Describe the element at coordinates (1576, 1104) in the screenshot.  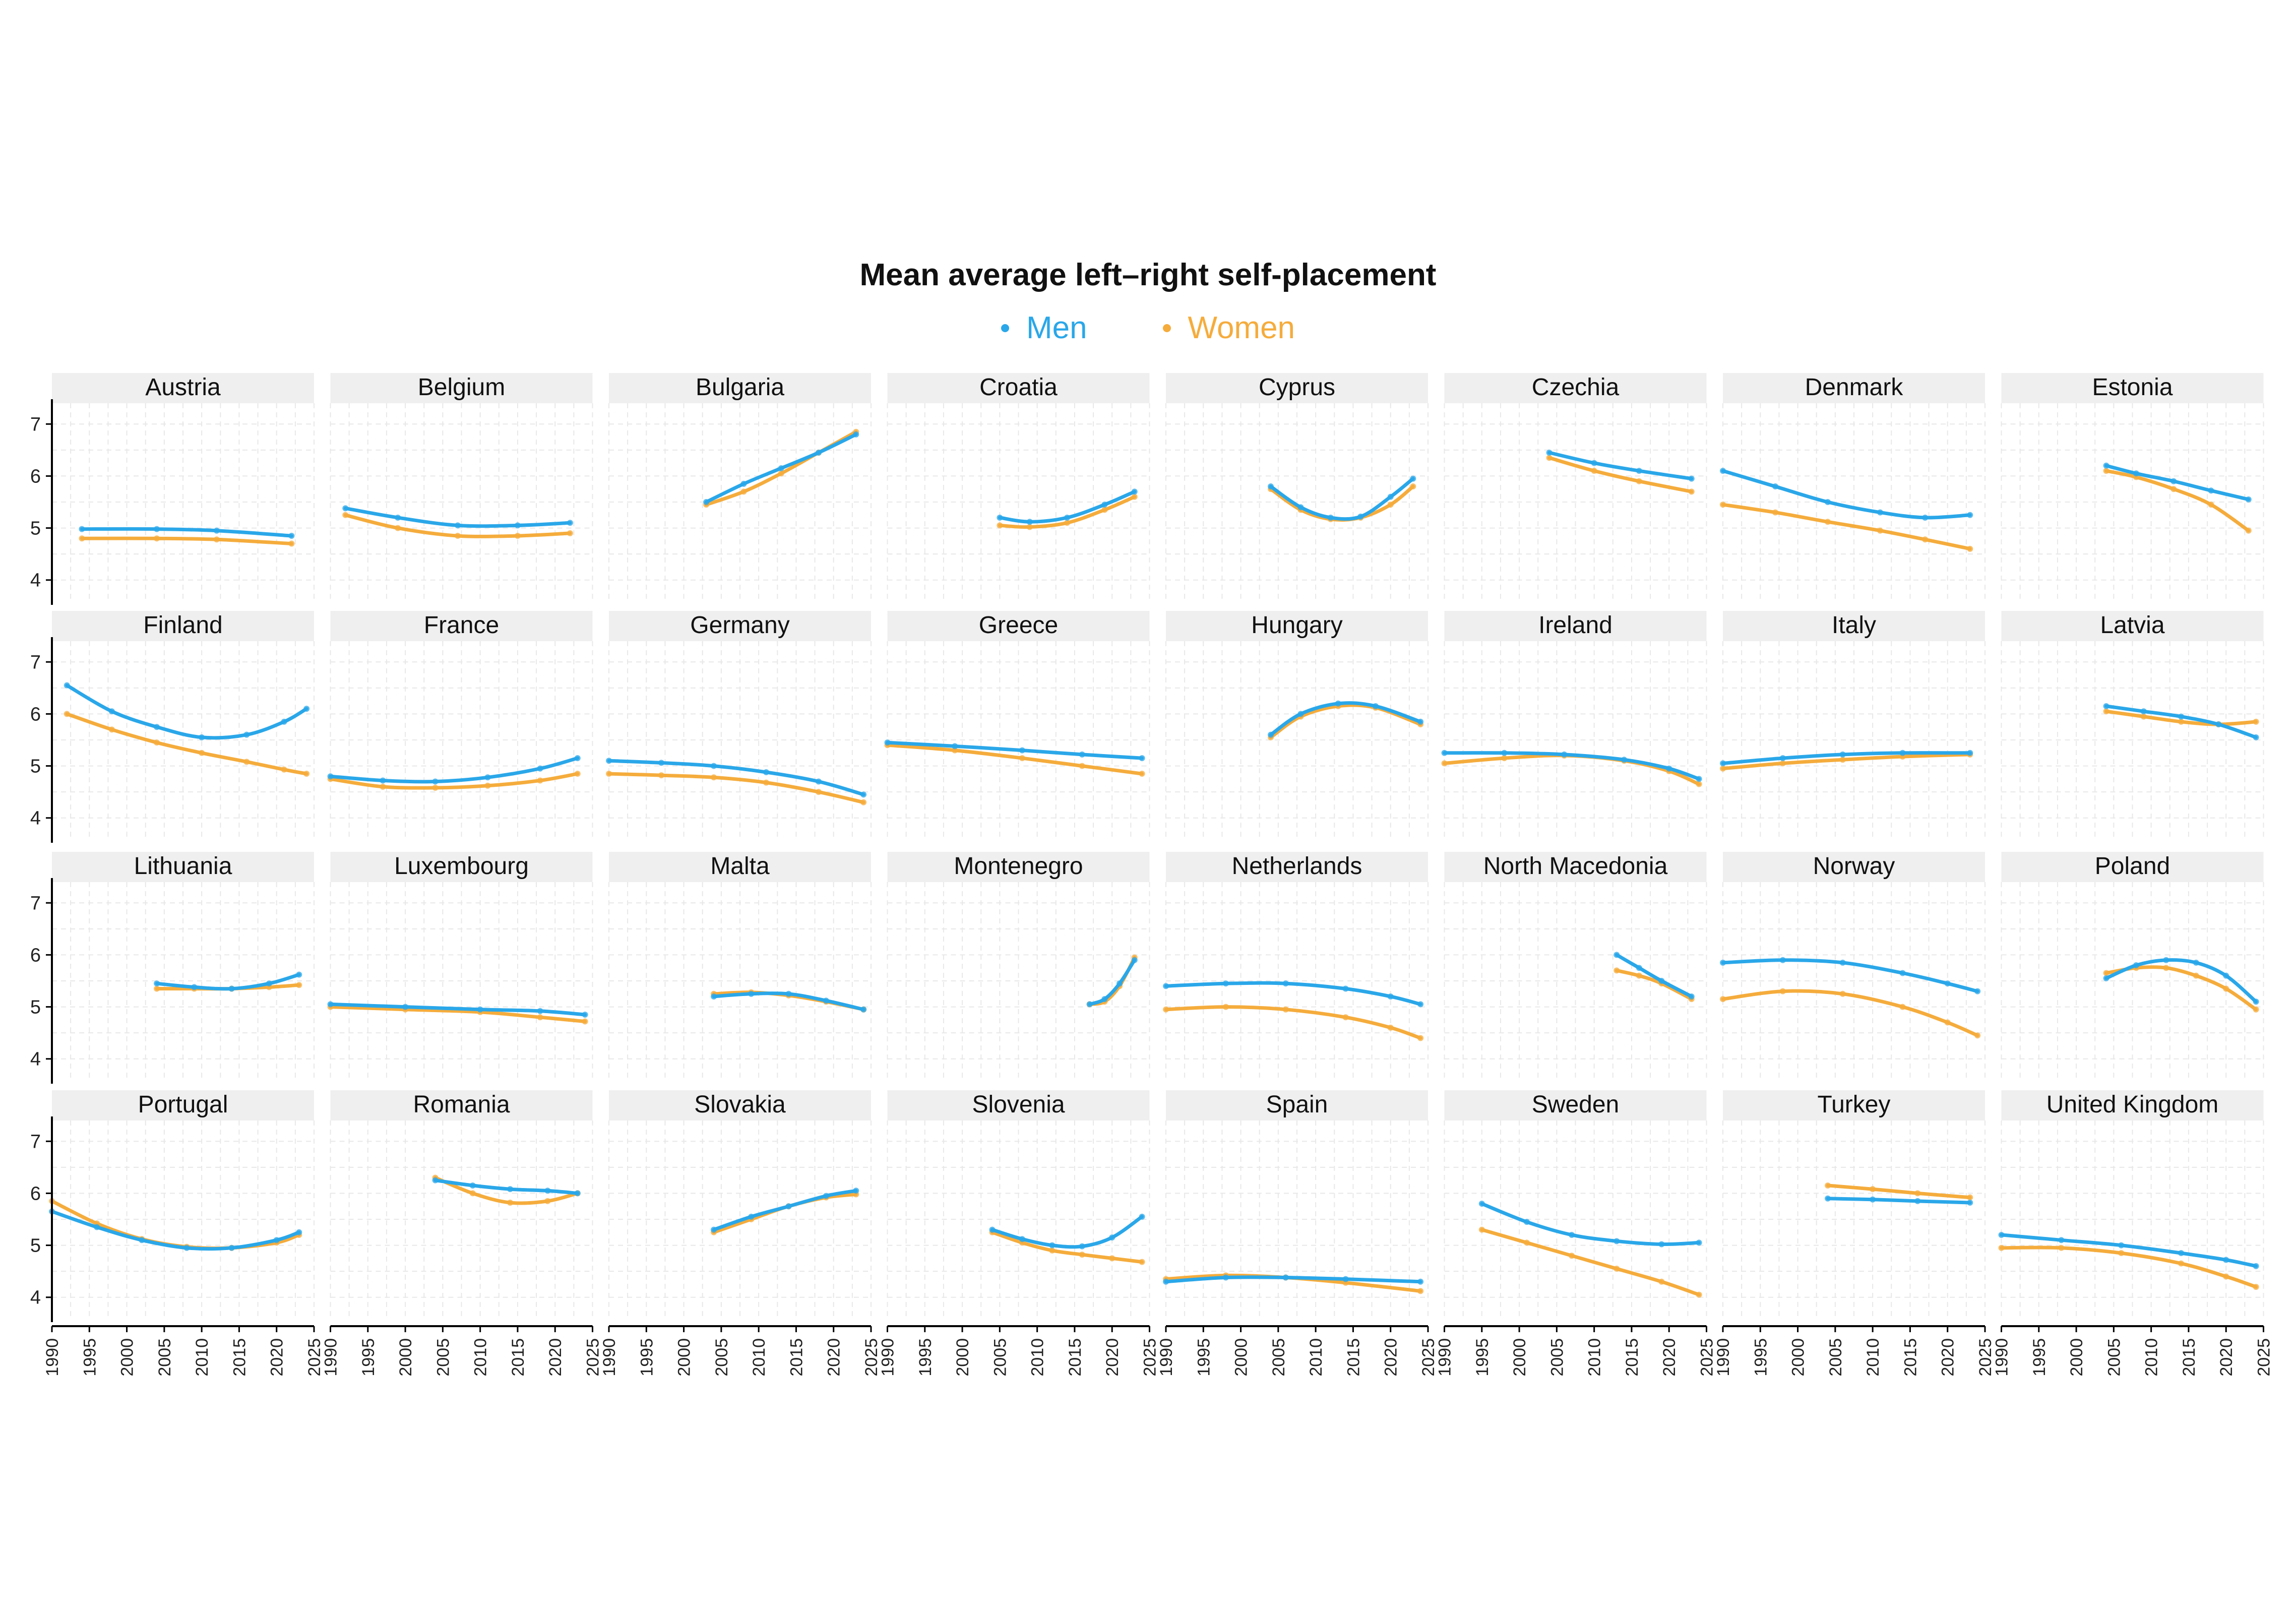
I see `facet-title: Sweden` at that location.